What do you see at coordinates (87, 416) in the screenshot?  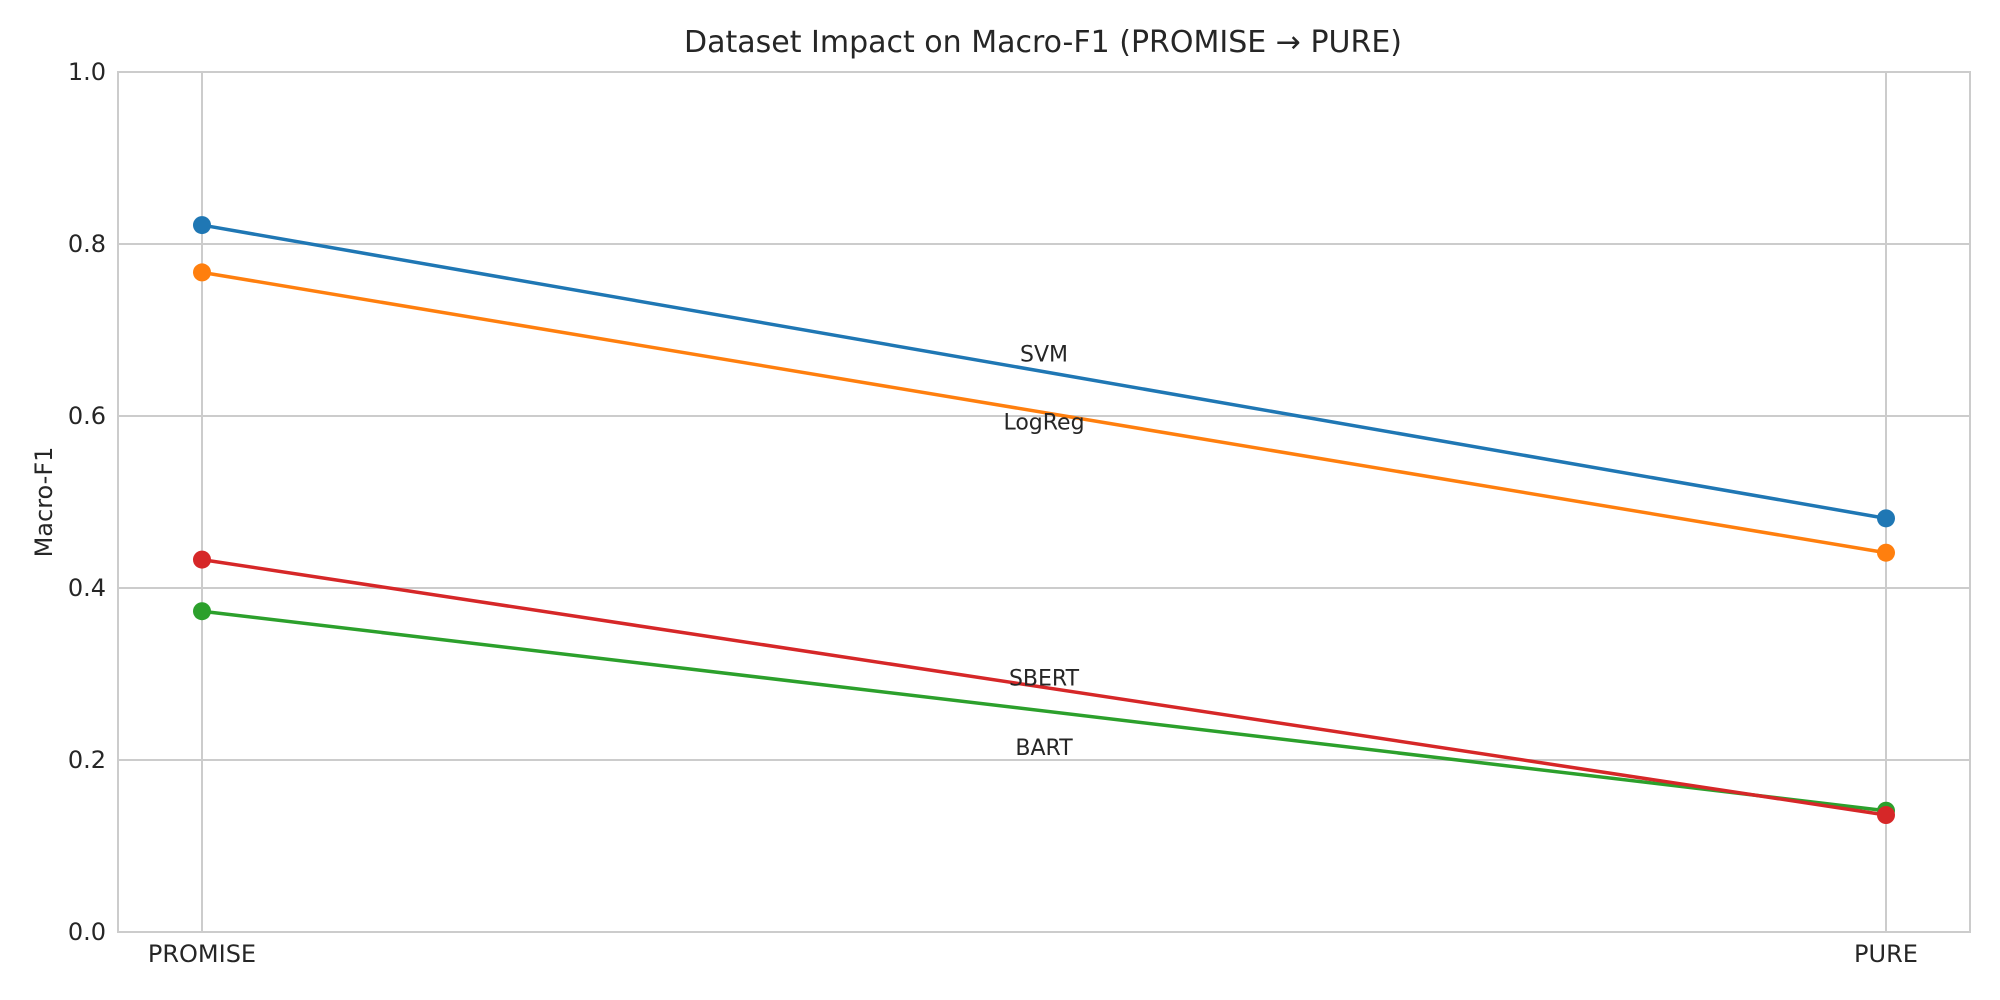 I see `y-tick-label: 0.6` at bounding box center [87, 416].